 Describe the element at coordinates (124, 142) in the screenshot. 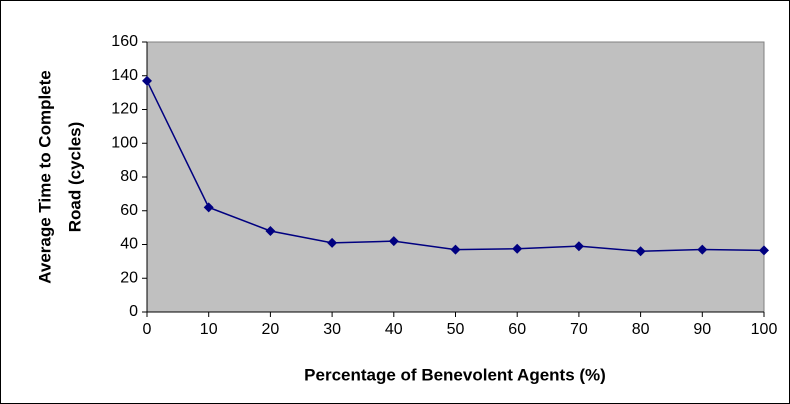

I see `y-tick-label: 100` at that location.